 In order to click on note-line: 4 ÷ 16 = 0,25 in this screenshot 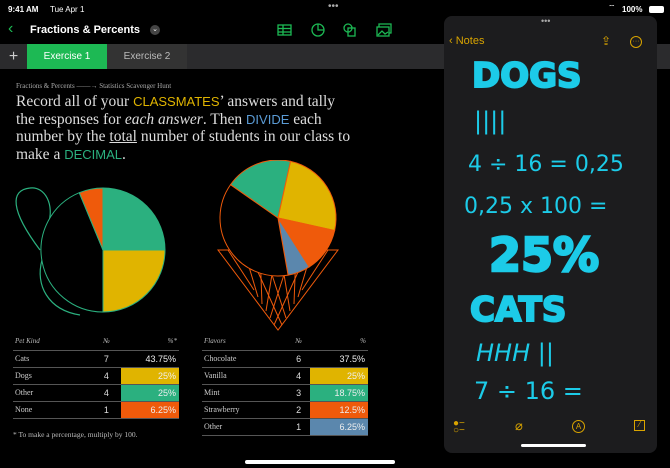, I will do `click(546, 164)`.